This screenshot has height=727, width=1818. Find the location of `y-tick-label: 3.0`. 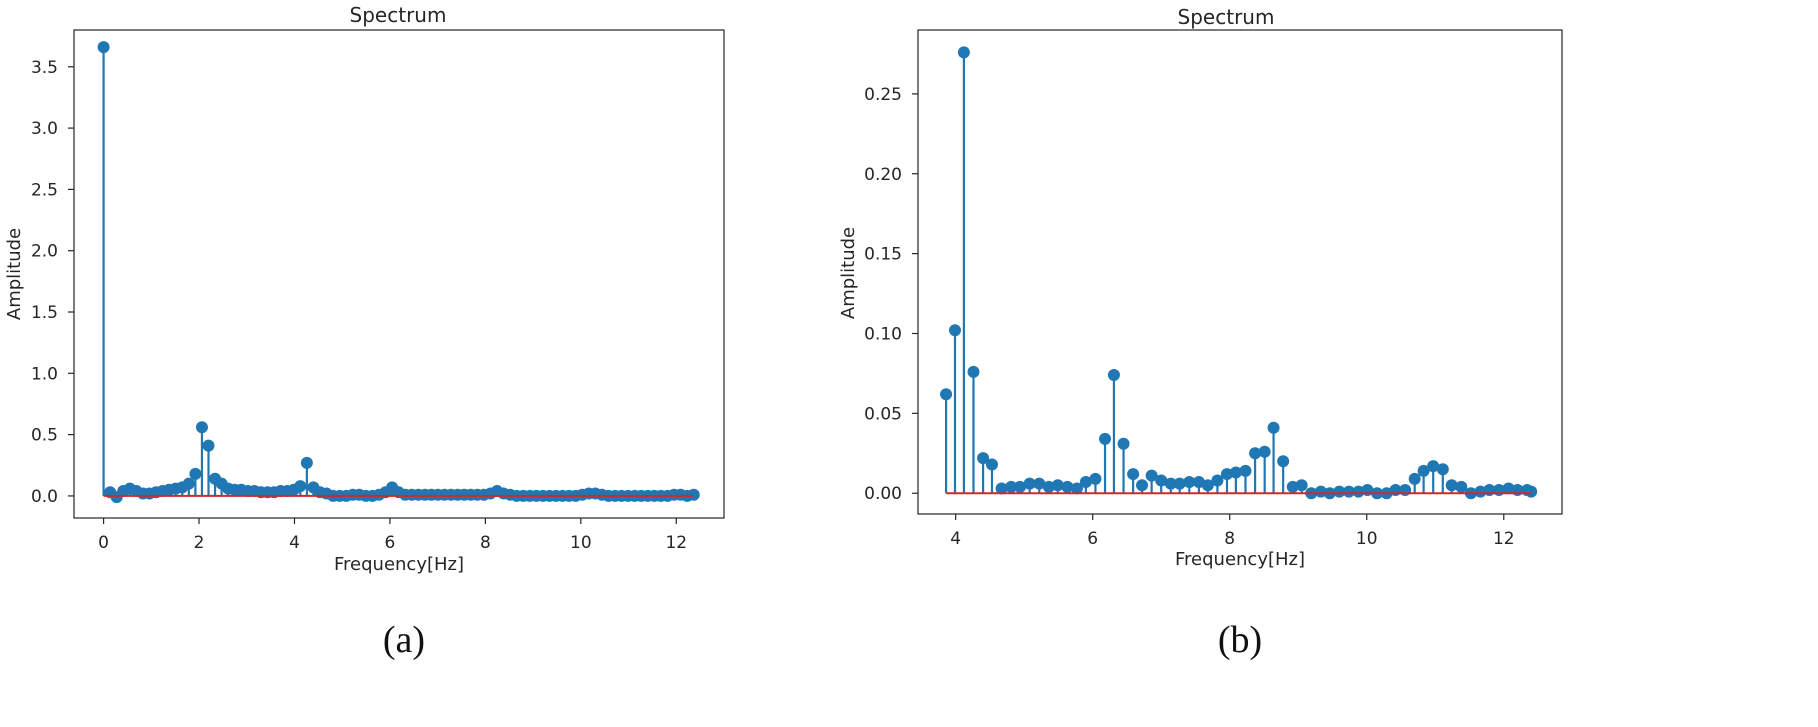

y-tick-label: 3.0 is located at coordinates (44, 129).